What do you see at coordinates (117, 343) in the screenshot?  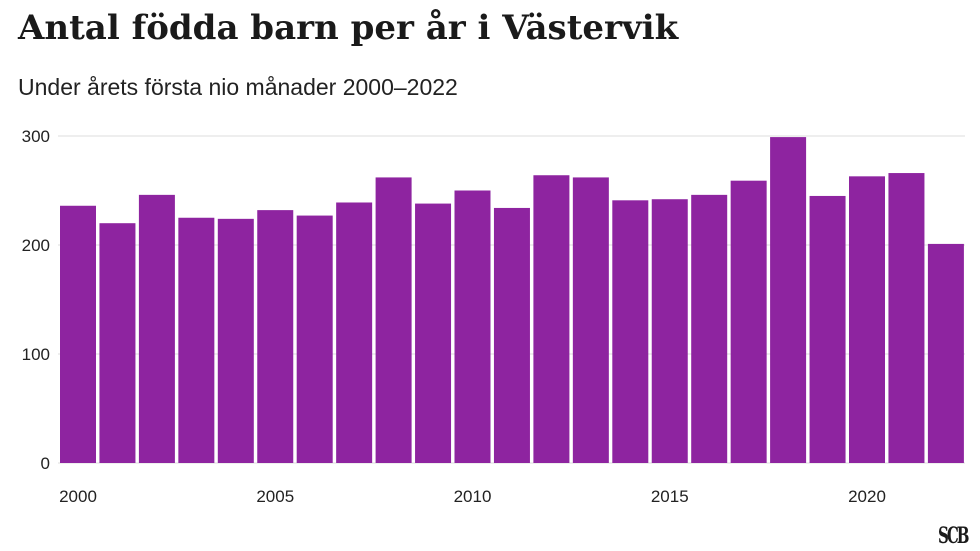 I see `bar-2001` at bounding box center [117, 343].